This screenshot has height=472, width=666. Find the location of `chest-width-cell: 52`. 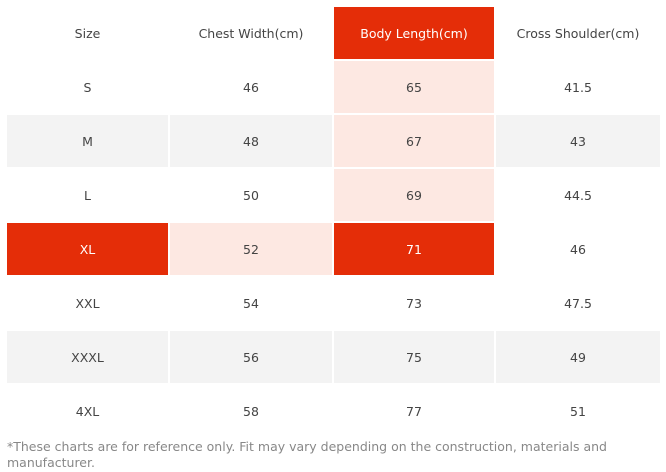

chest-width-cell: 52 is located at coordinates (251, 249).